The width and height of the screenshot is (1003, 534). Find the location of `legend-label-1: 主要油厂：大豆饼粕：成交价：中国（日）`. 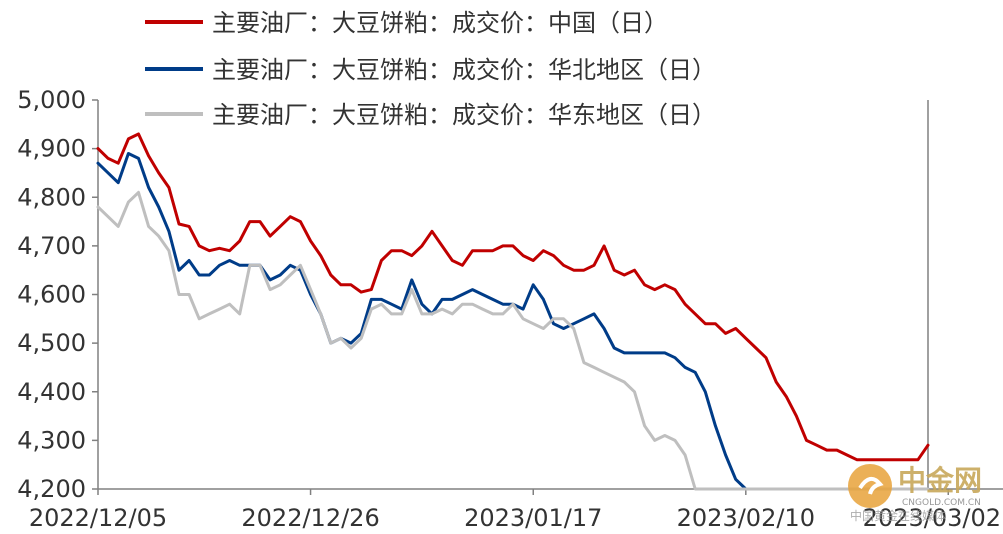

legend-label-1: 主要油厂：大豆饼粕：成交价：中国（日） is located at coordinates (440, 23).